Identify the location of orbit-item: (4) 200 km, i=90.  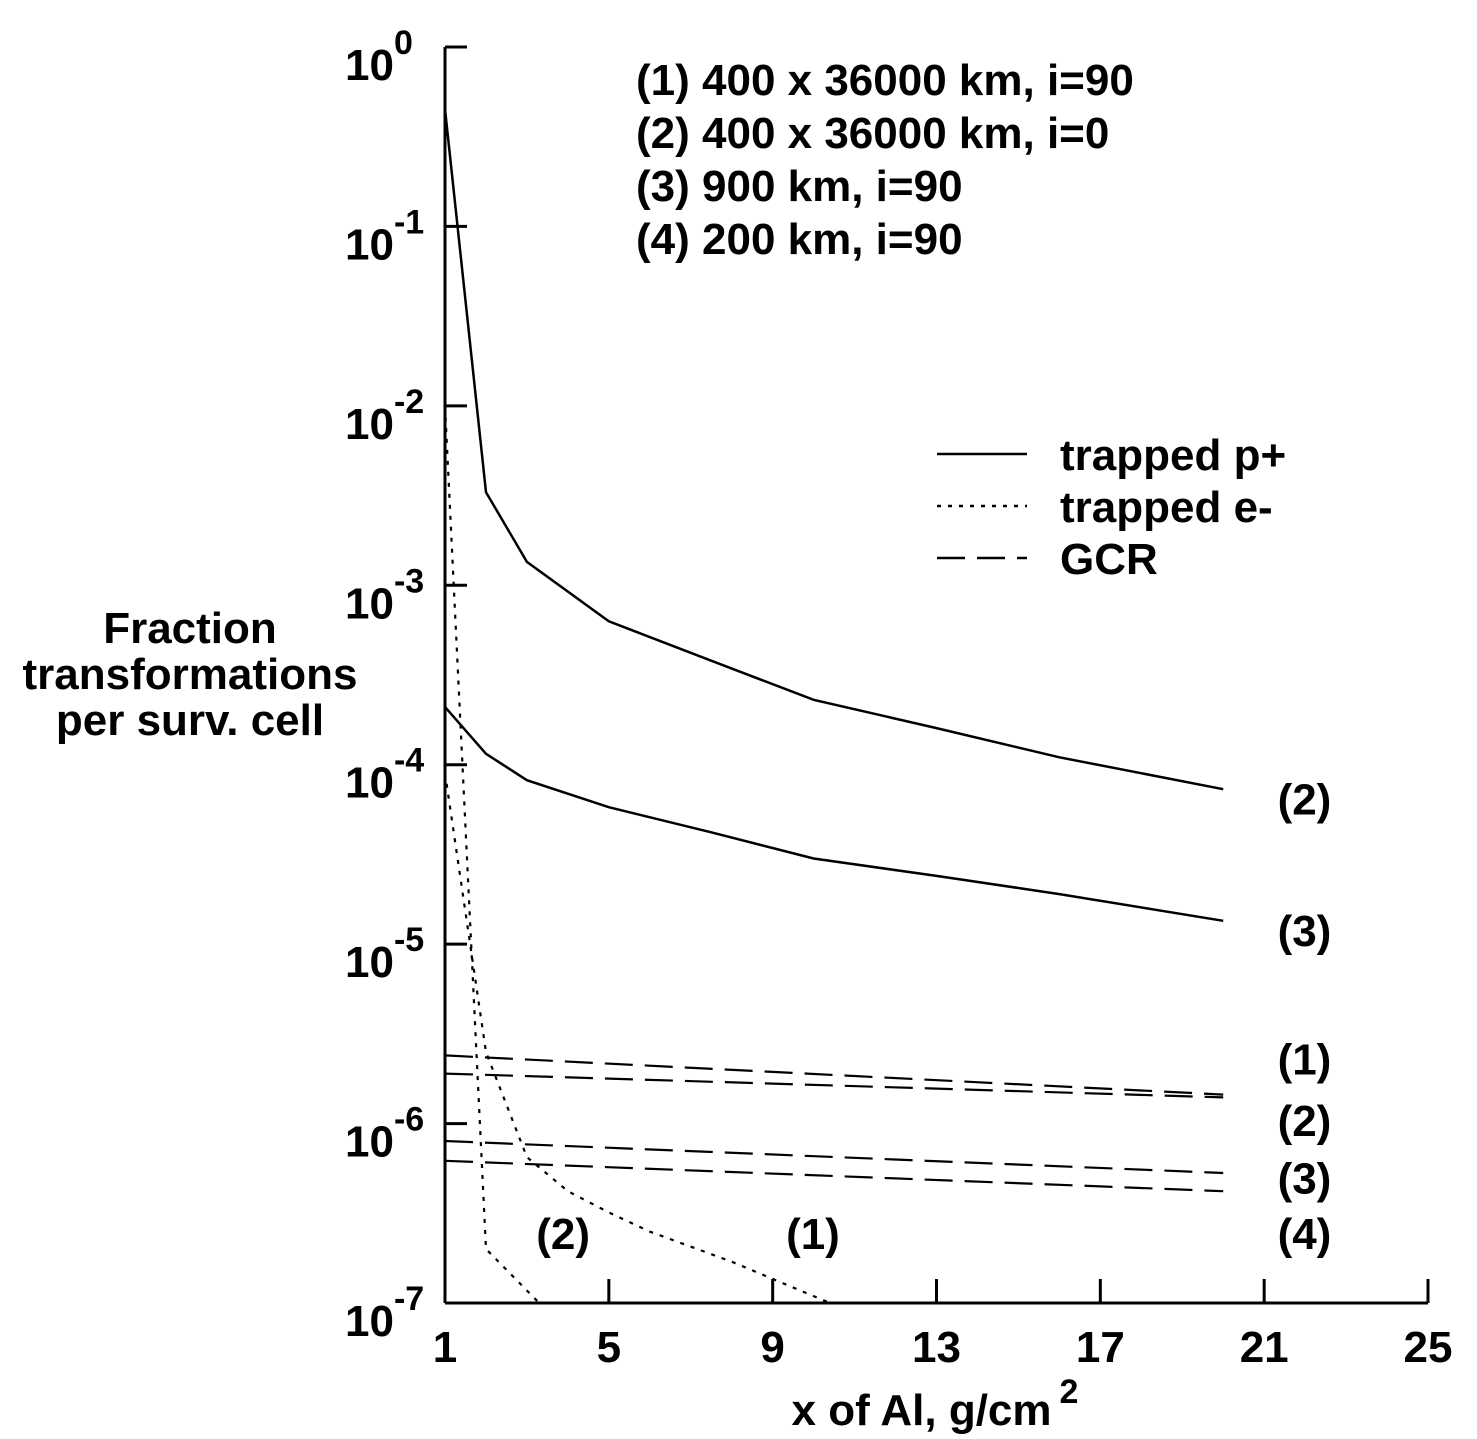
(799, 239).